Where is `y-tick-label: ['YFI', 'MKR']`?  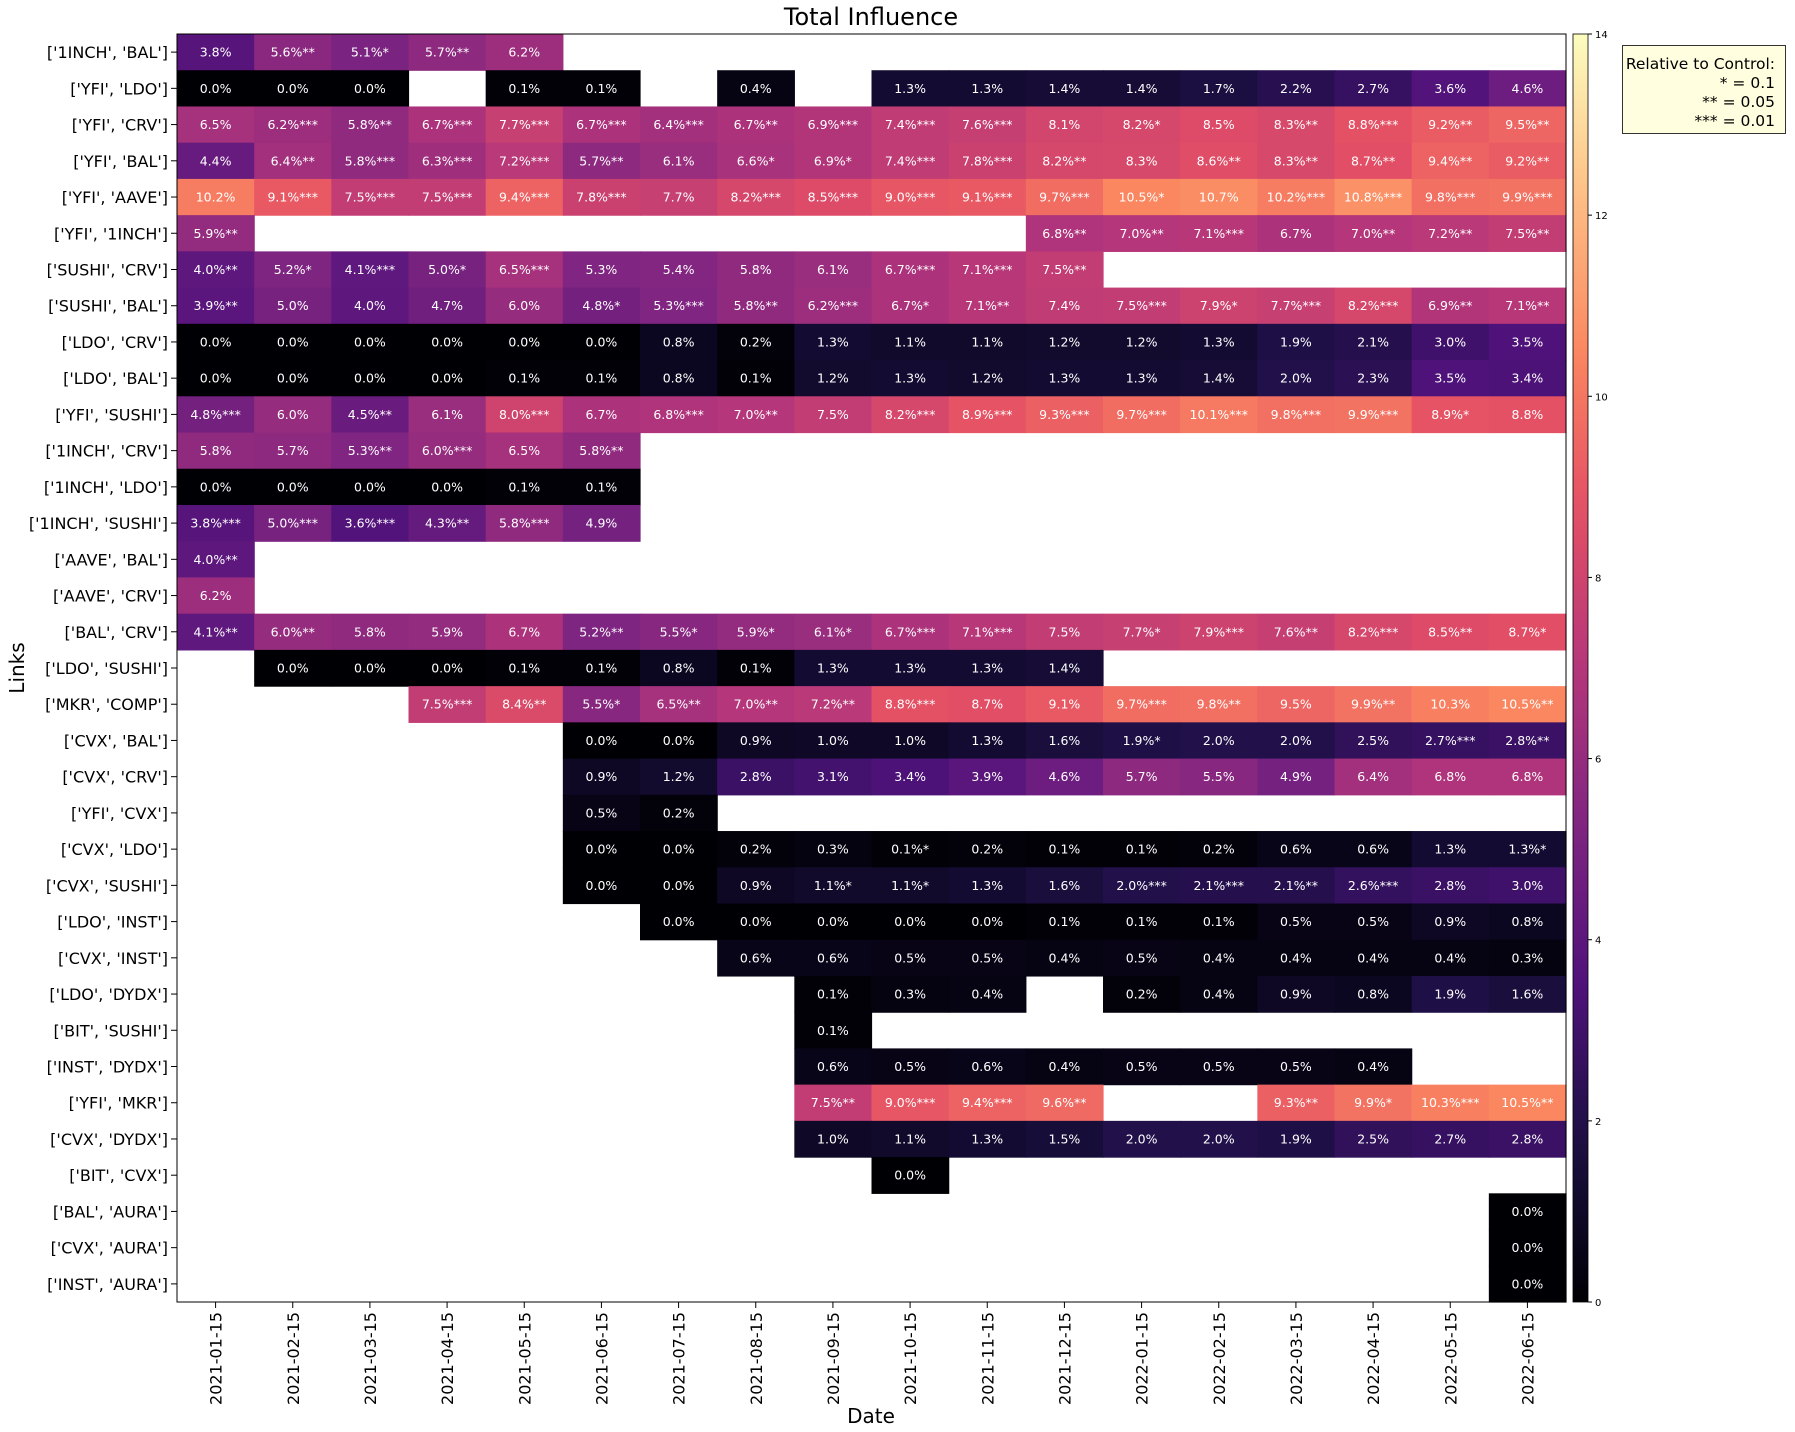 y-tick-label: ['YFI', 'MKR'] is located at coordinates (118, 1103).